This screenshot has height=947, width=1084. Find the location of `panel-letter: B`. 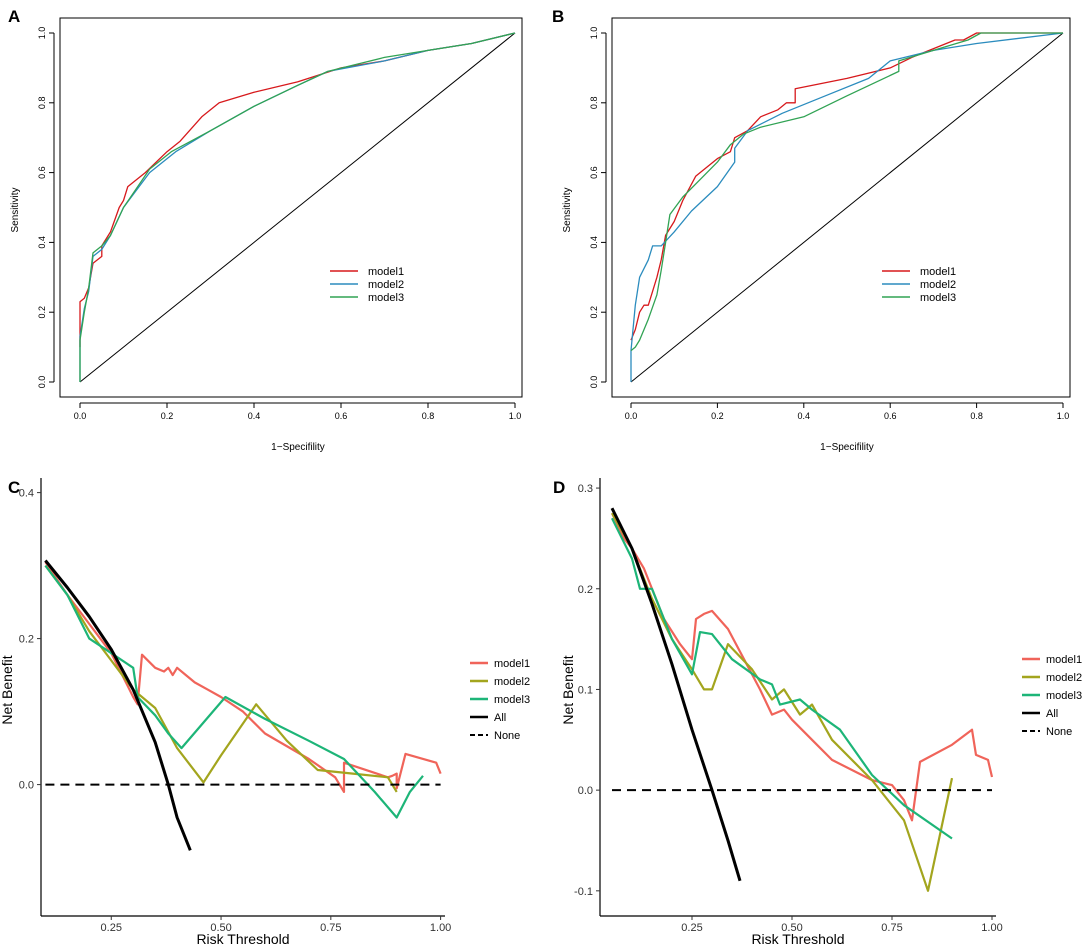

panel-letter: B is located at coordinates (558, 16).